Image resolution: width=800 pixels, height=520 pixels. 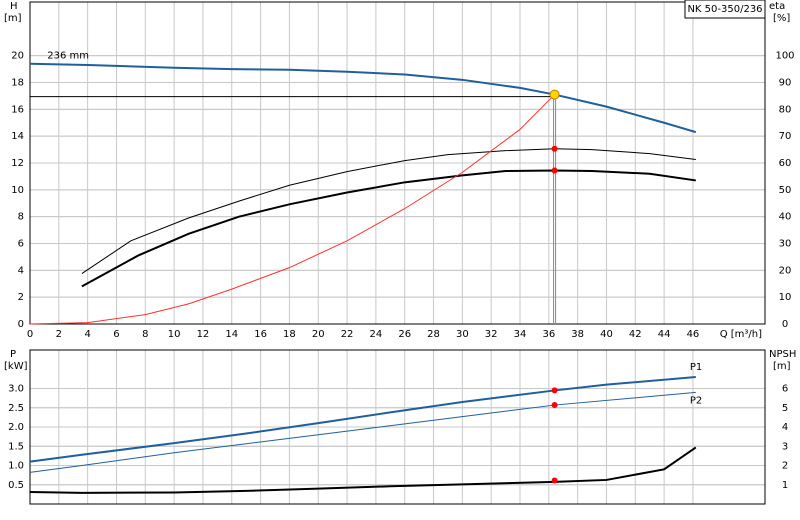 What do you see at coordinates (17, 190) in the screenshot?
I see `y-tick-label: 10` at bounding box center [17, 190].